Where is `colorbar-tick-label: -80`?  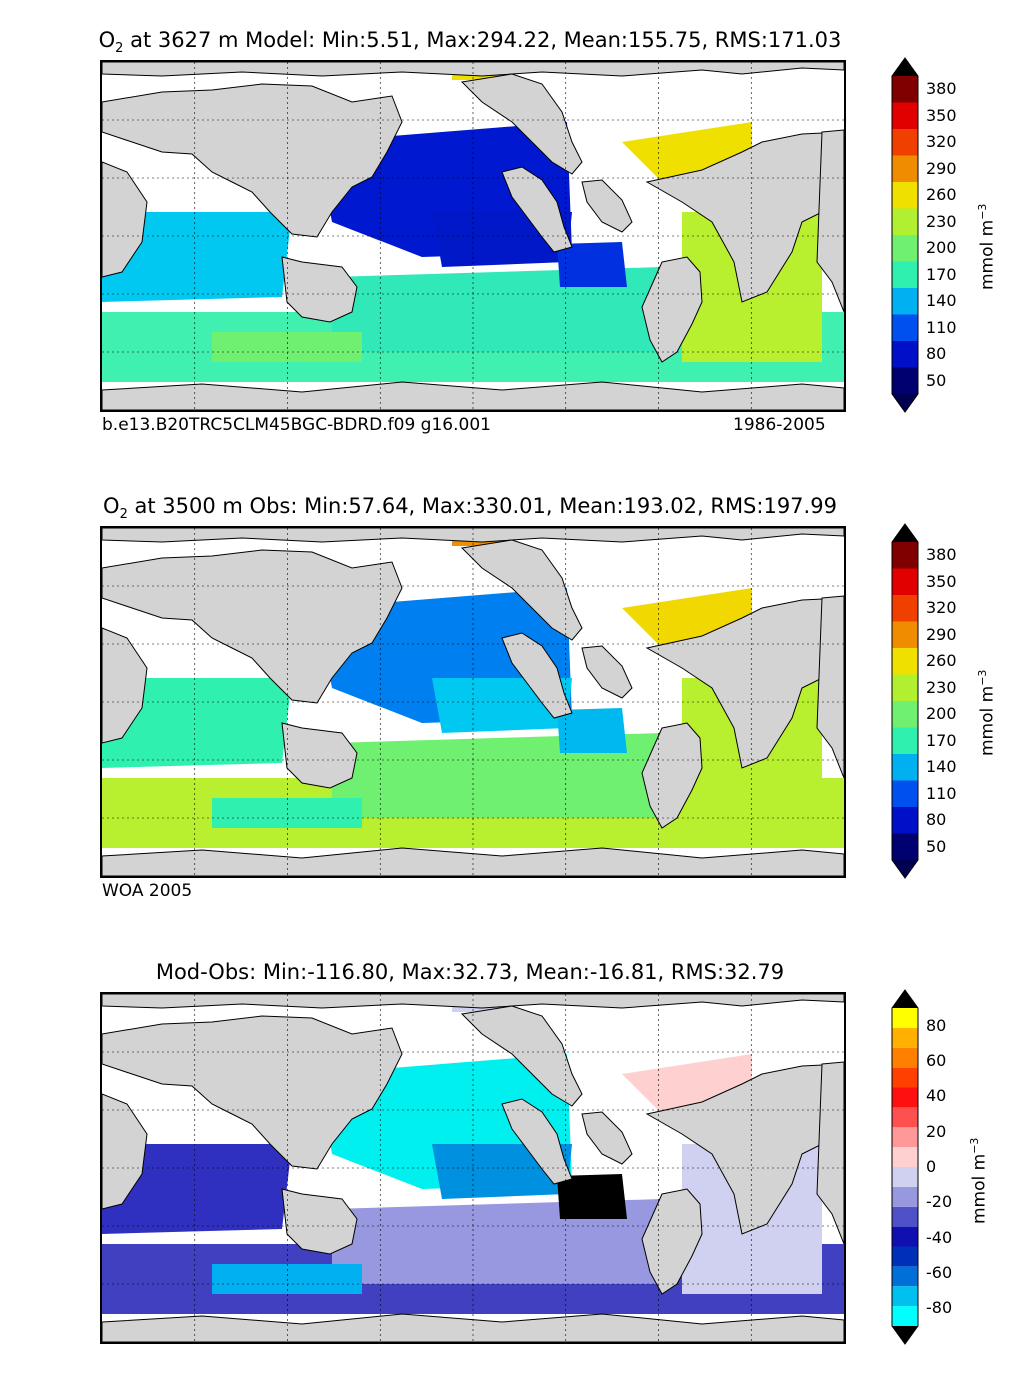
colorbar-tick-label: -80 is located at coordinates (939, 1308).